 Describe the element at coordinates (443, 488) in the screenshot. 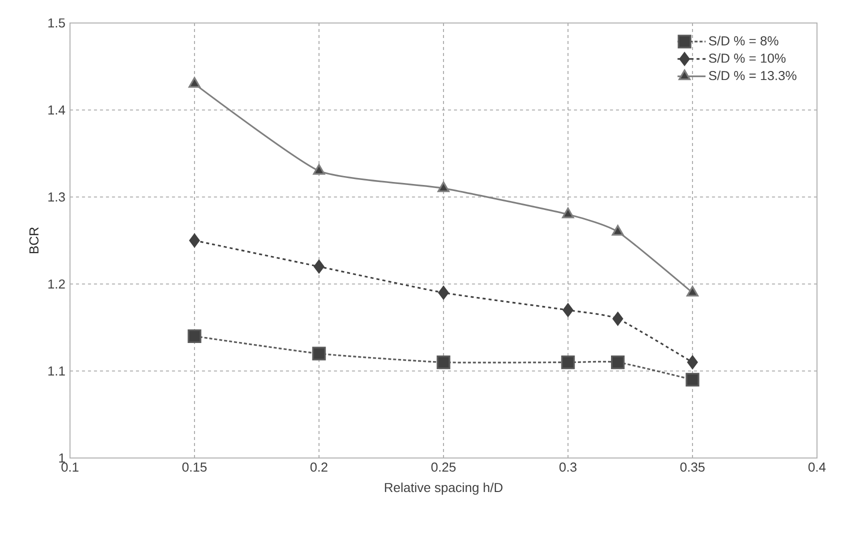

I see `x-axis-title: Relative spacing h/D` at that location.